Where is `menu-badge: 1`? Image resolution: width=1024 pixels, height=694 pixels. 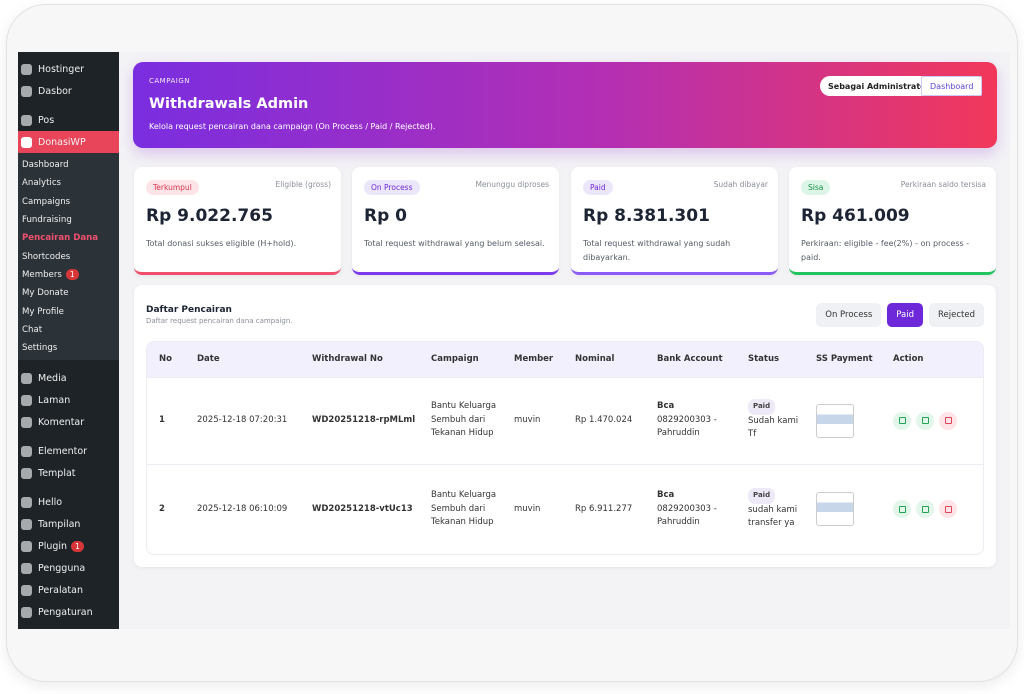
menu-badge: 1 is located at coordinates (77, 546).